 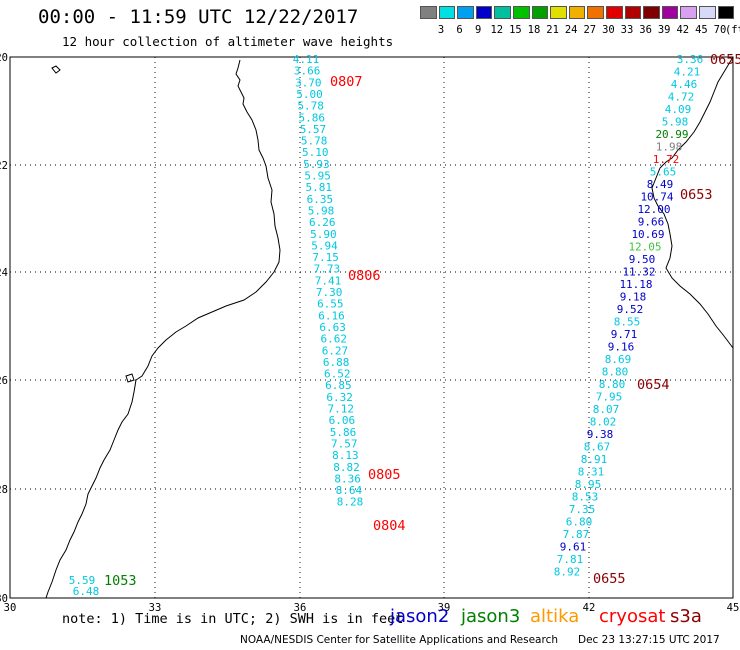 What do you see at coordinates (342, 420) in the screenshot?
I see `swh-value-track-a: 6.06` at bounding box center [342, 420].